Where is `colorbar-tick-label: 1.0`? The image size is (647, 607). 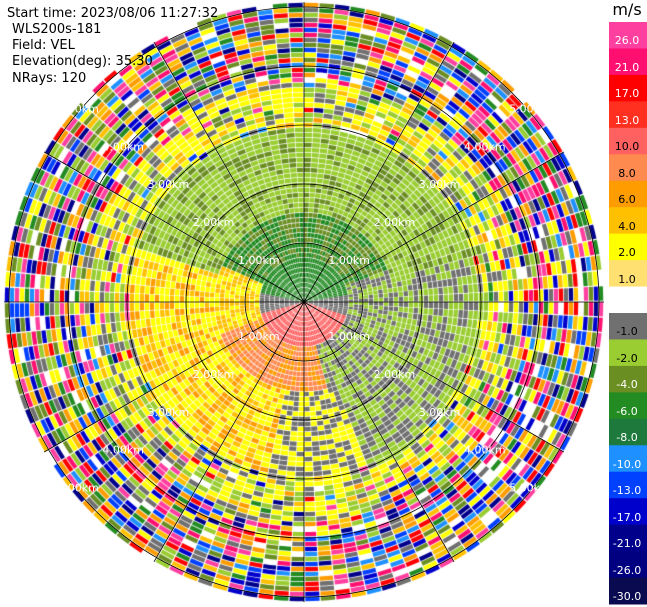
colorbar-tick-label: 1.0 is located at coordinates (627, 279).